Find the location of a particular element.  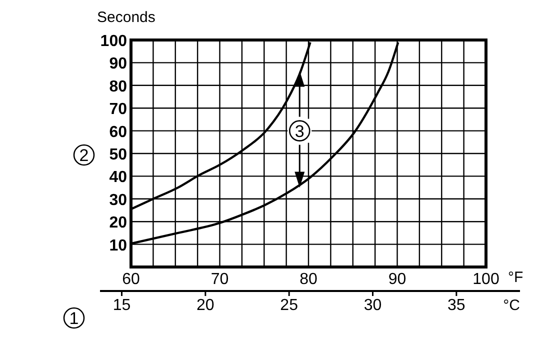

text: 1 is located at coordinates (74, 318).